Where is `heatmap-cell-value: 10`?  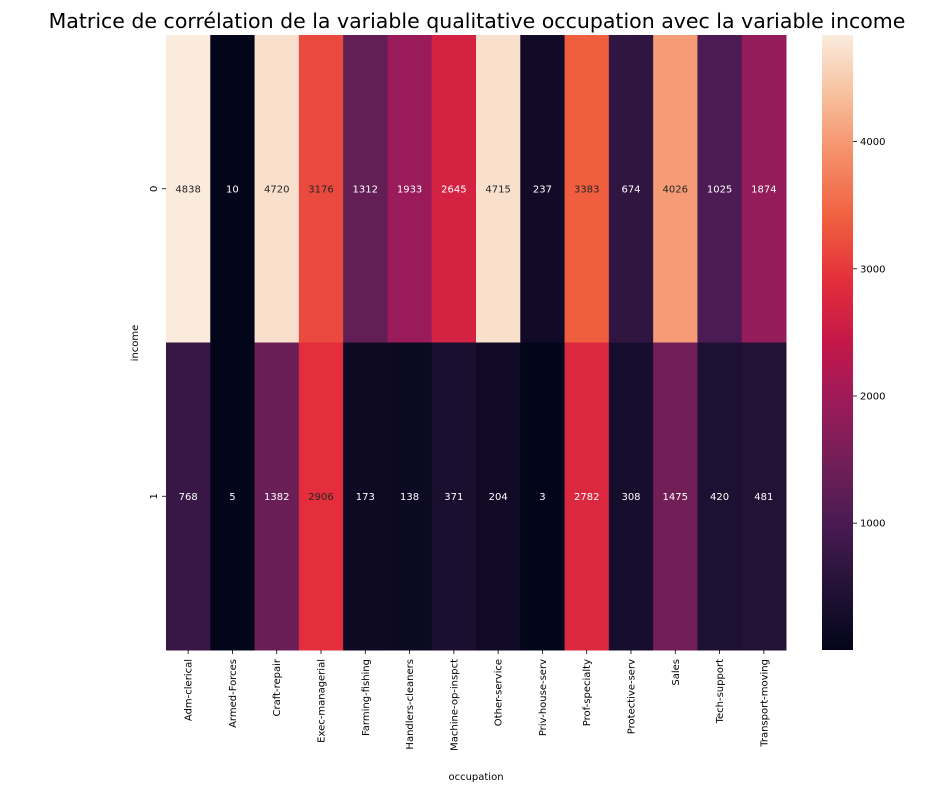 heatmap-cell-value: 10 is located at coordinates (232, 189).